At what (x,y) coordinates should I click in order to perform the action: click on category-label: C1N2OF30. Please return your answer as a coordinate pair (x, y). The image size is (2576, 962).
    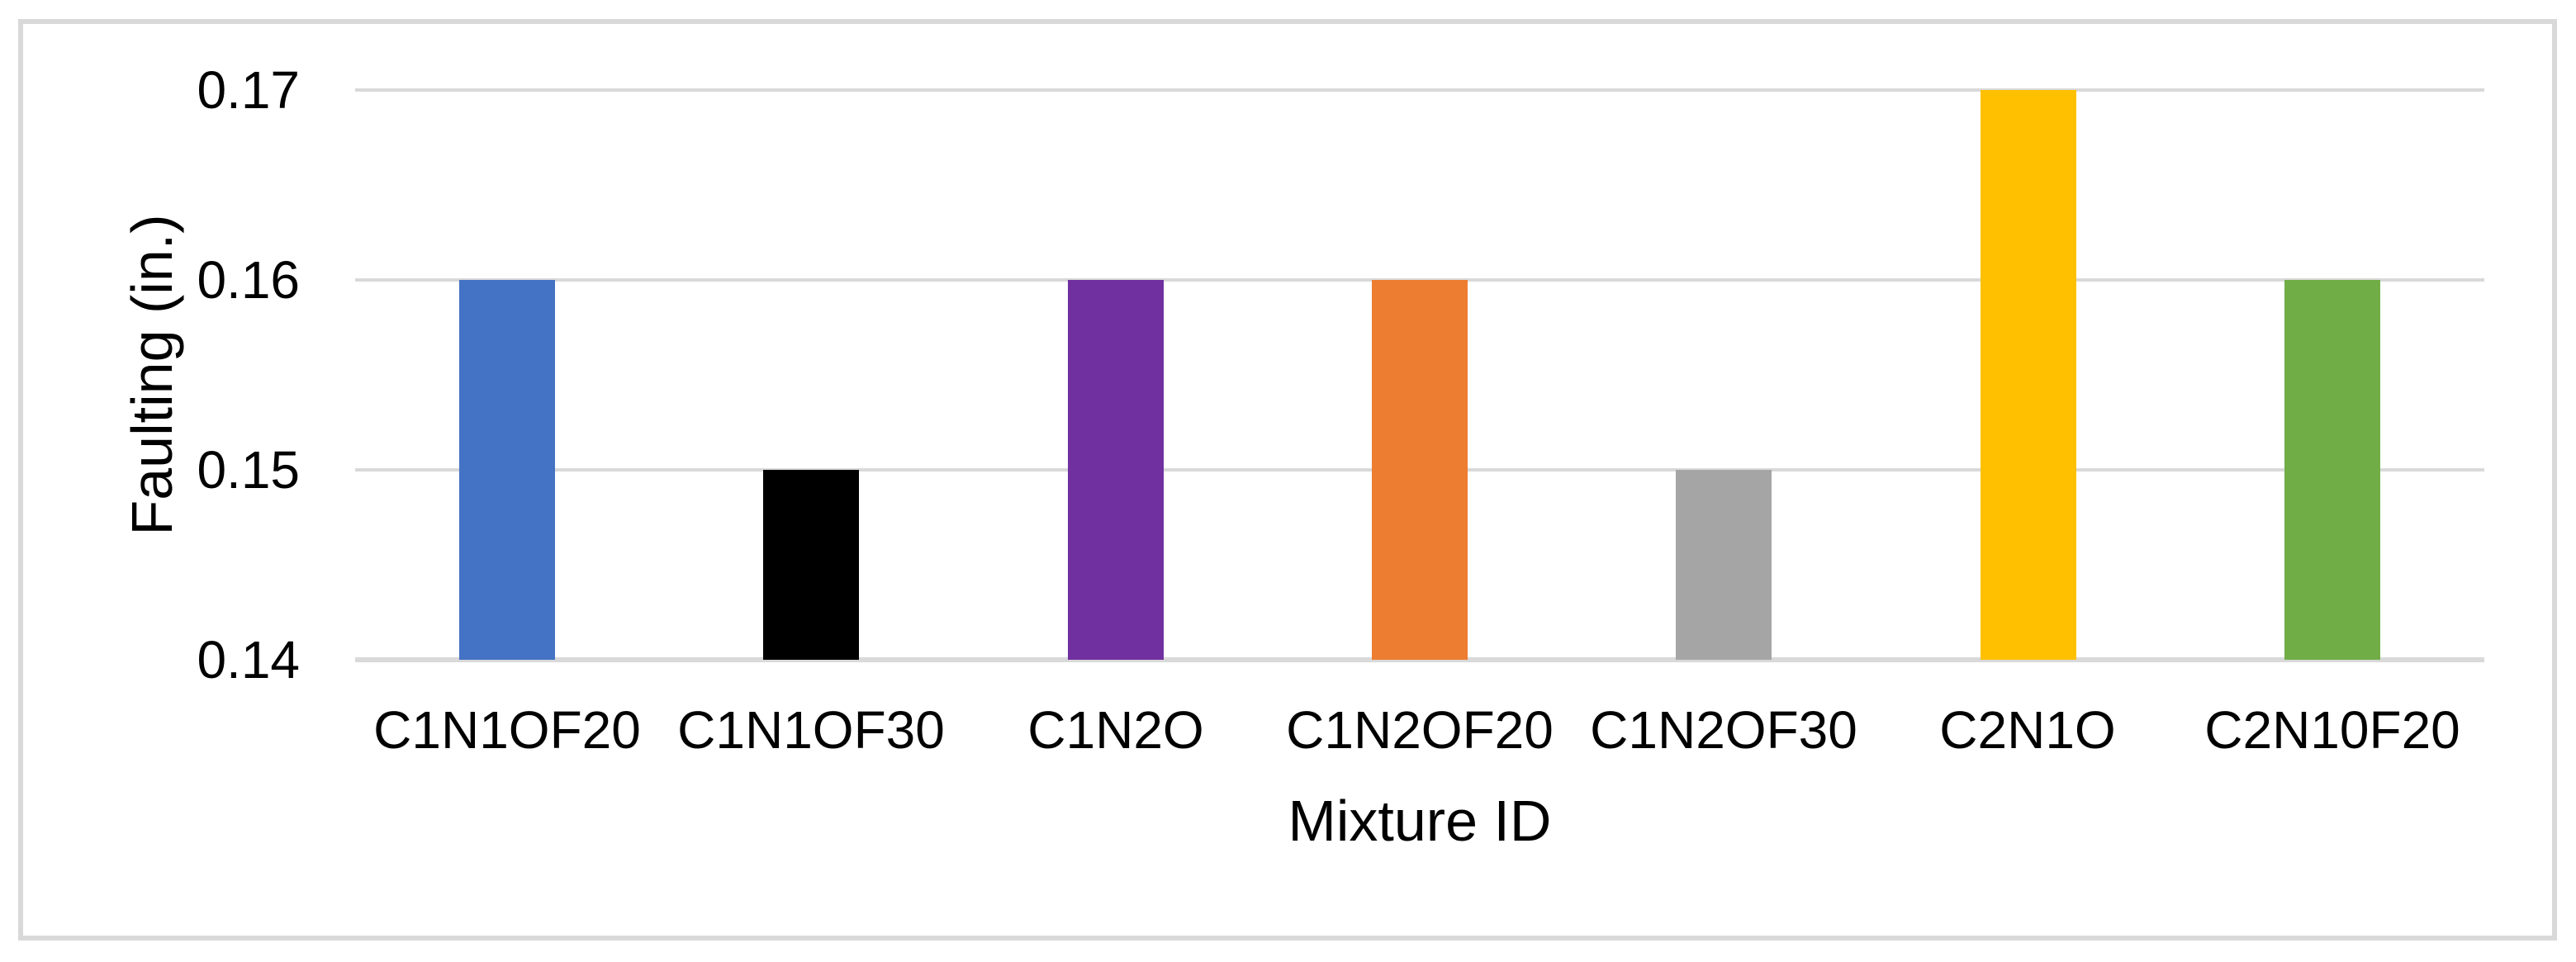
    Looking at the image, I should click on (1723, 730).